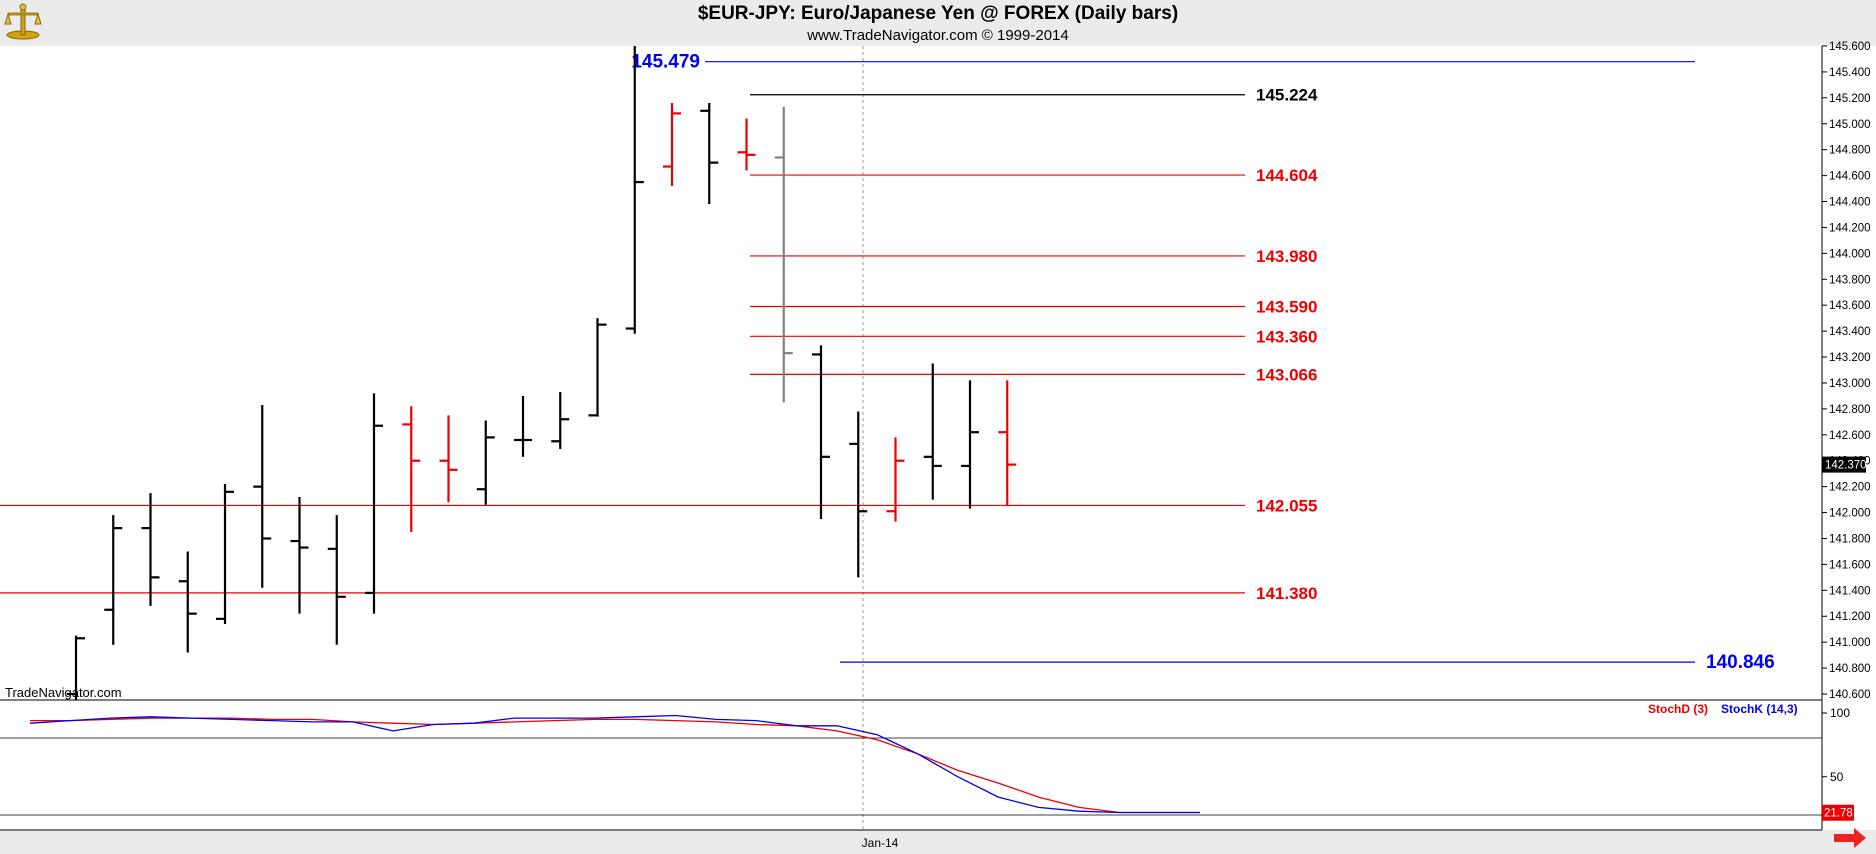  What do you see at coordinates (1740, 662) in the screenshot?
I see `price-level-label: 140.846` at bounding box center [1740, 662].